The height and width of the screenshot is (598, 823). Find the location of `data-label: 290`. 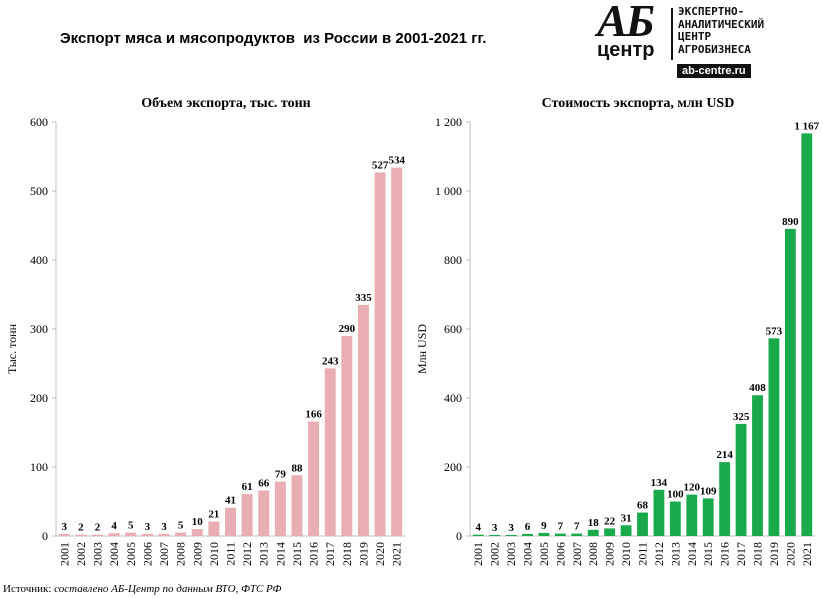

data-label: 290 is located at coordinates (347, 329).